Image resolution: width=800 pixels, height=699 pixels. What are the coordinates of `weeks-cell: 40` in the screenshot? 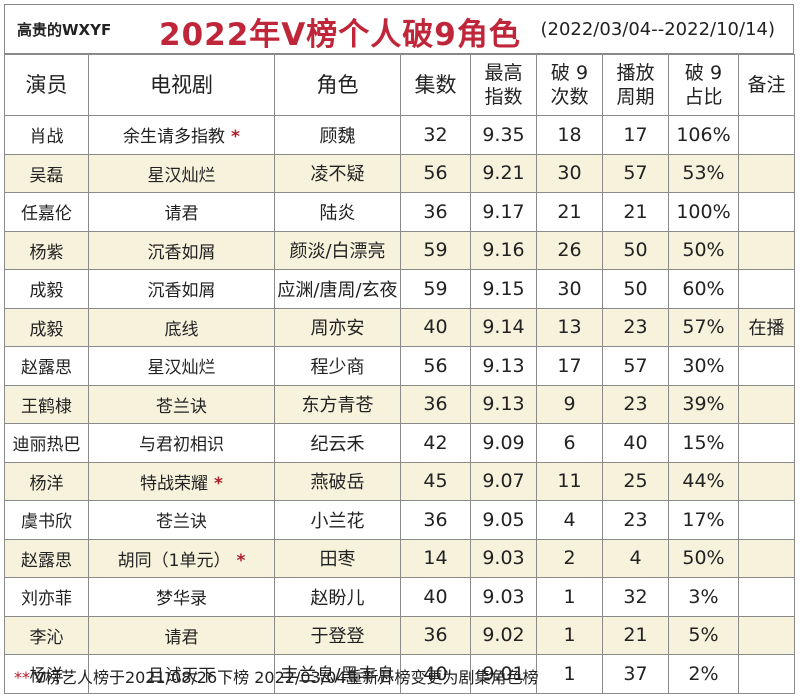 It's located at (635, 443).